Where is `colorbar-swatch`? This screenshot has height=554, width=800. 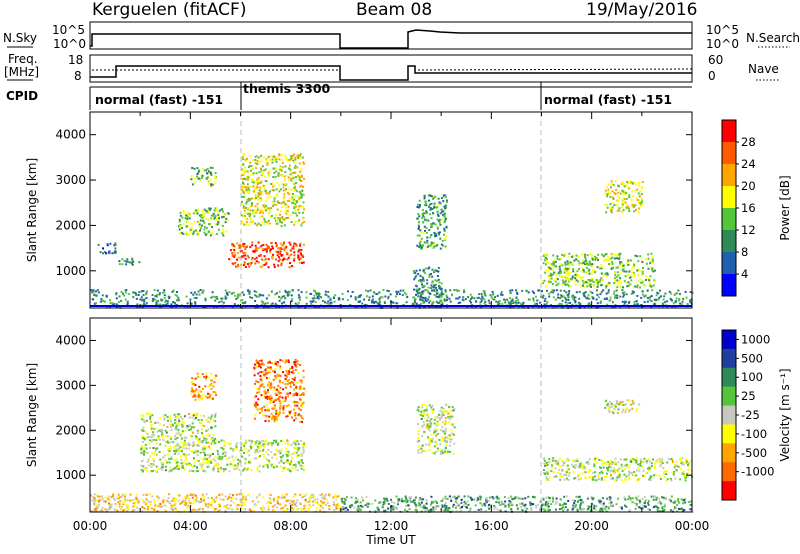 colorbar-swatch is located at coordinates (729, 131).